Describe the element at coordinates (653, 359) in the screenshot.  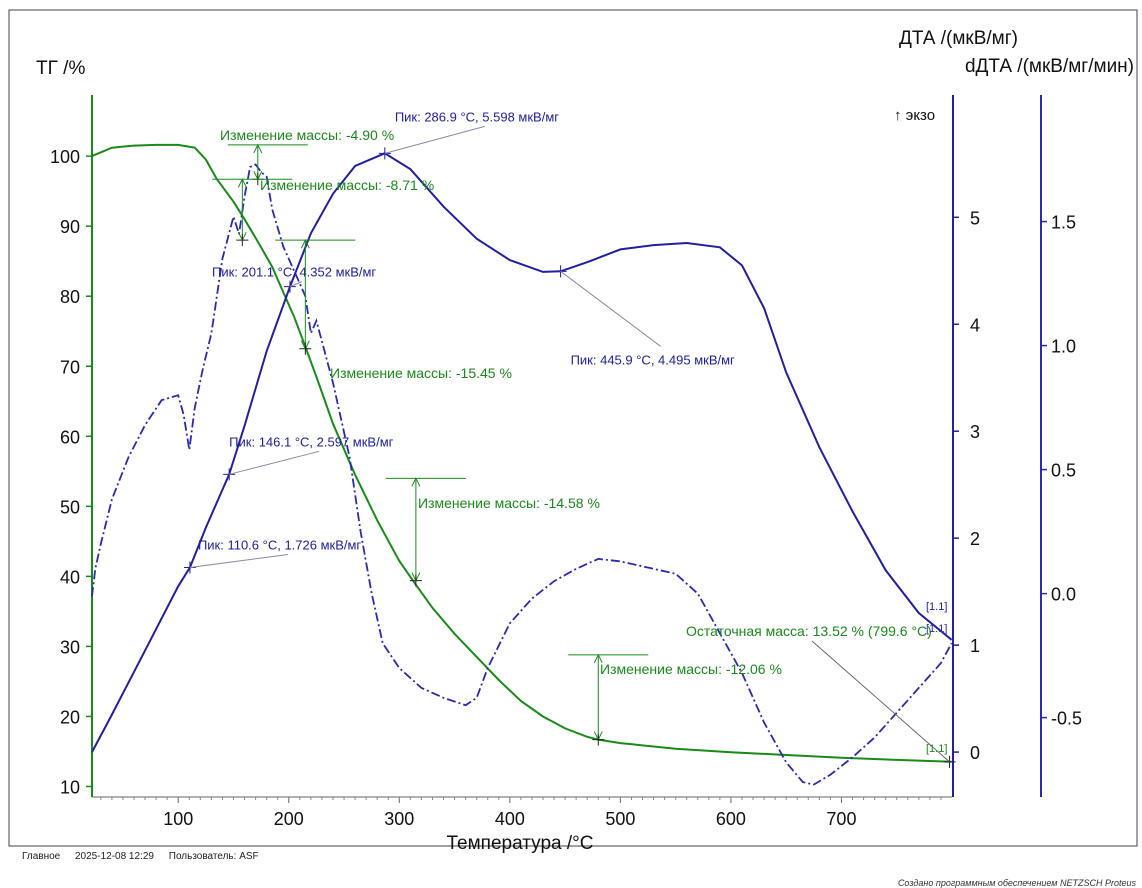
I see `dta-peak-label: Пик: 445.9 °C, 4.495 мкВ/мг` at that location.